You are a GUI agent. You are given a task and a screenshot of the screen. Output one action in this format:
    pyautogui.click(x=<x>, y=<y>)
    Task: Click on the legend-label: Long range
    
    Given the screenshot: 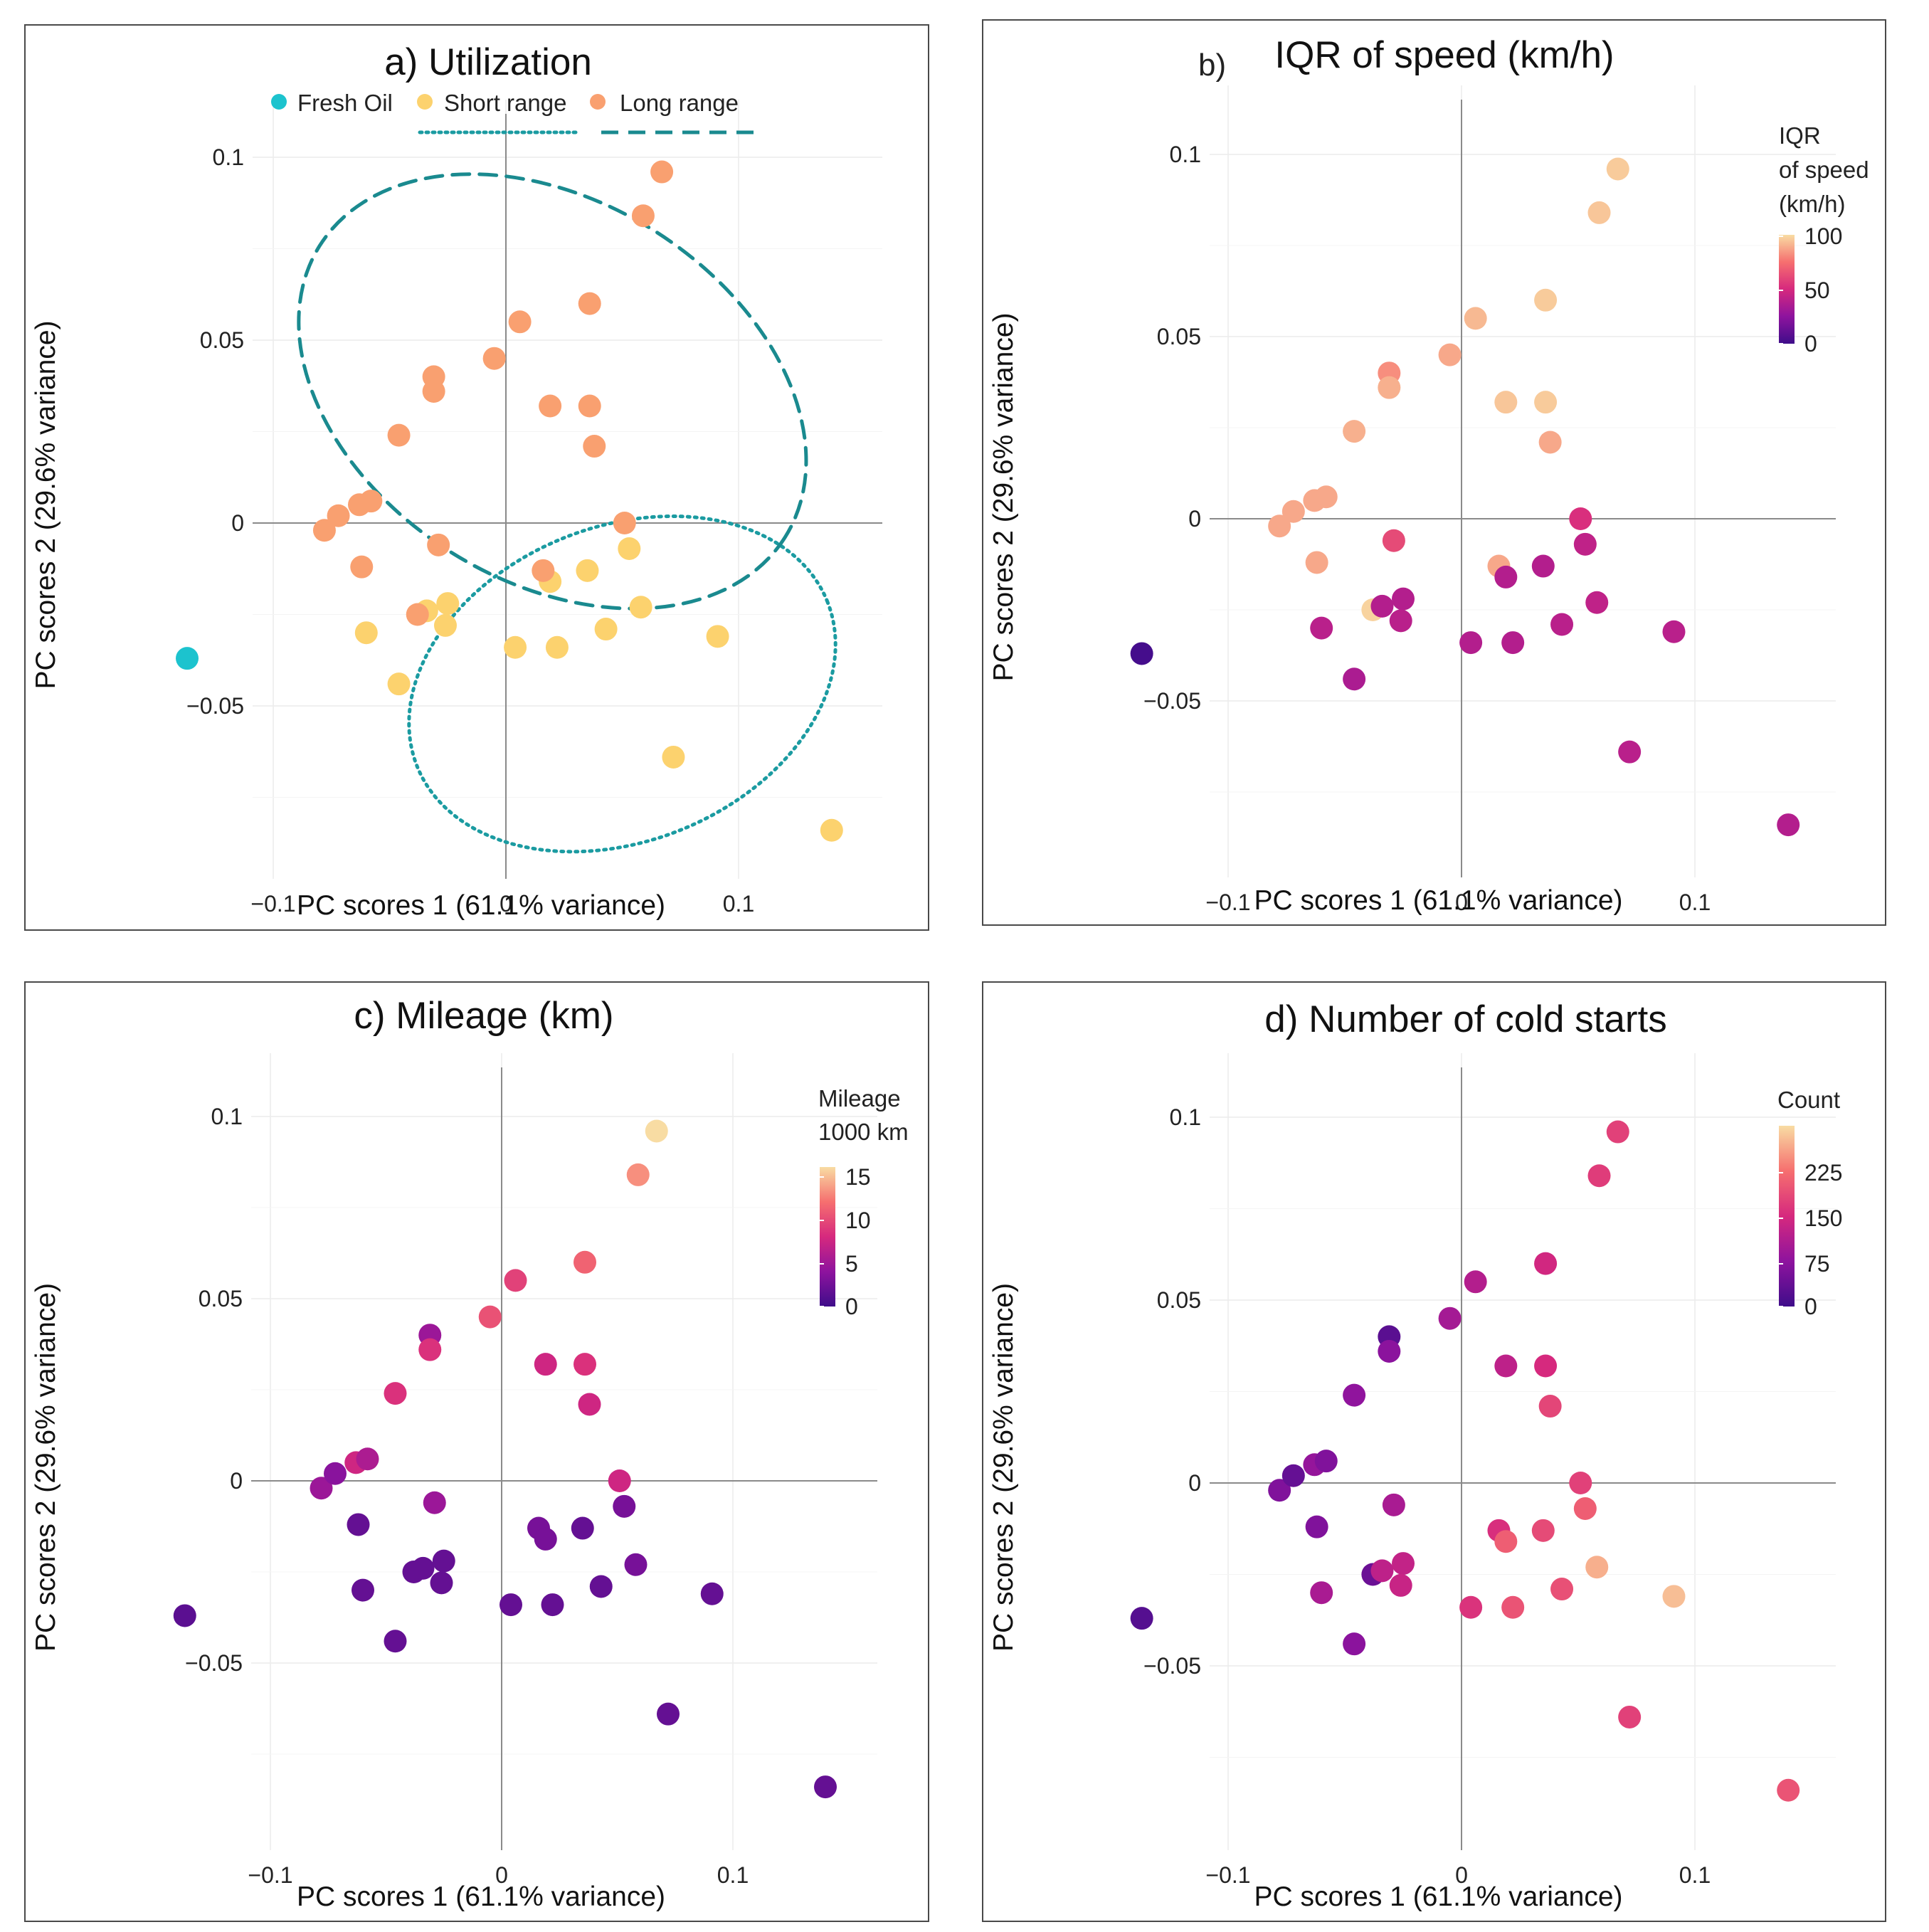 What is the action you would take?
    pyautogui.click(x=679, y=103)
    